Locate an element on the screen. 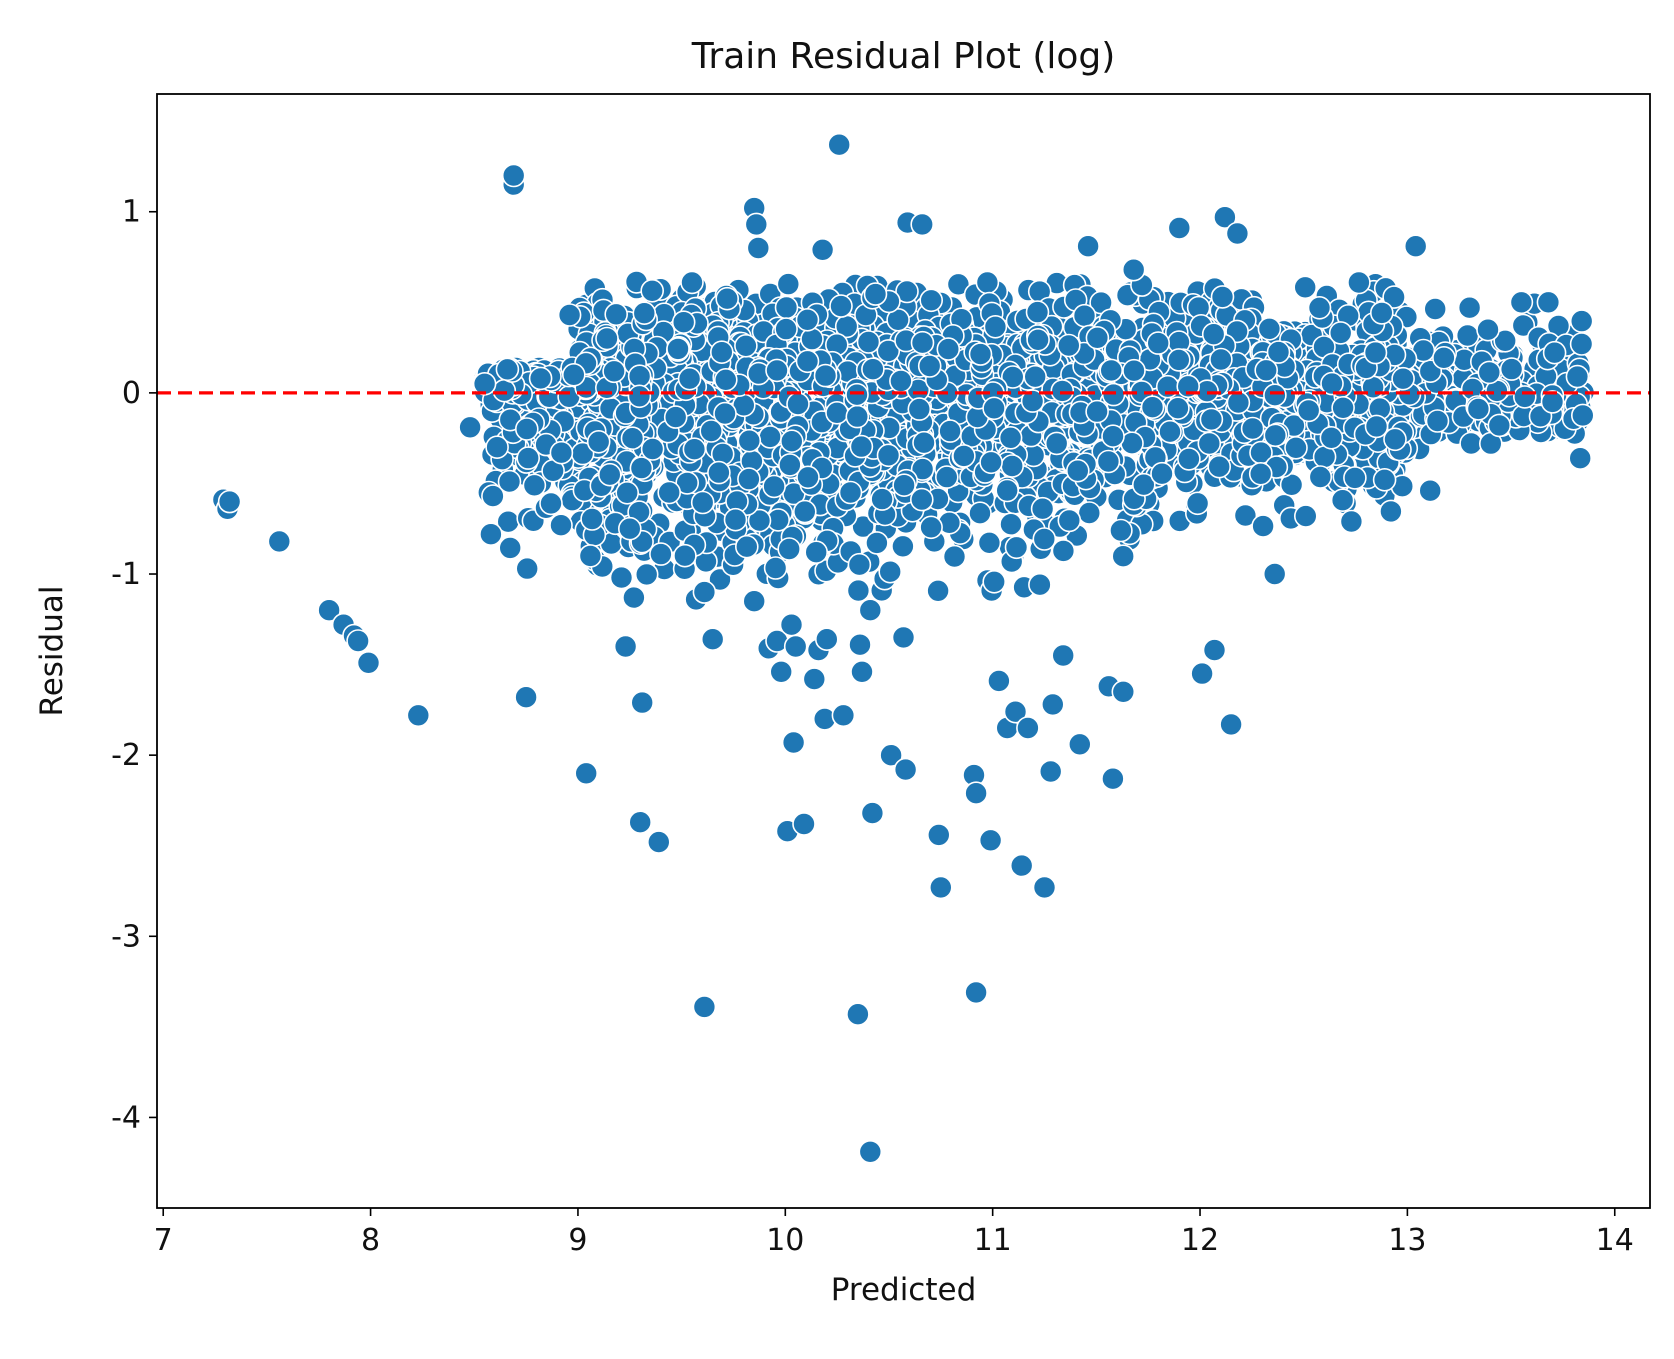 The width and height of the screenshot is (1674, 1359). x-tick-label: 14 is located at coordinates (1615, 1240).